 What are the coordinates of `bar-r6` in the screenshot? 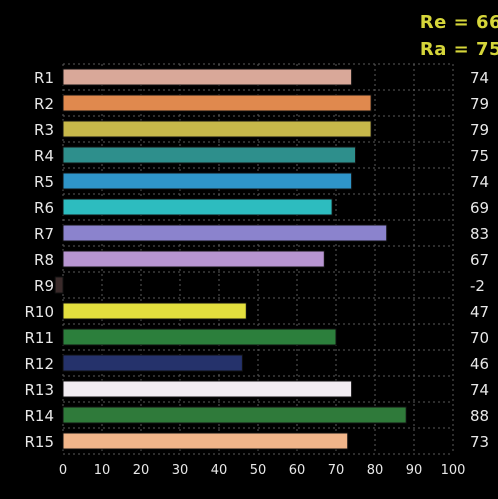 It's located at (197, 207).